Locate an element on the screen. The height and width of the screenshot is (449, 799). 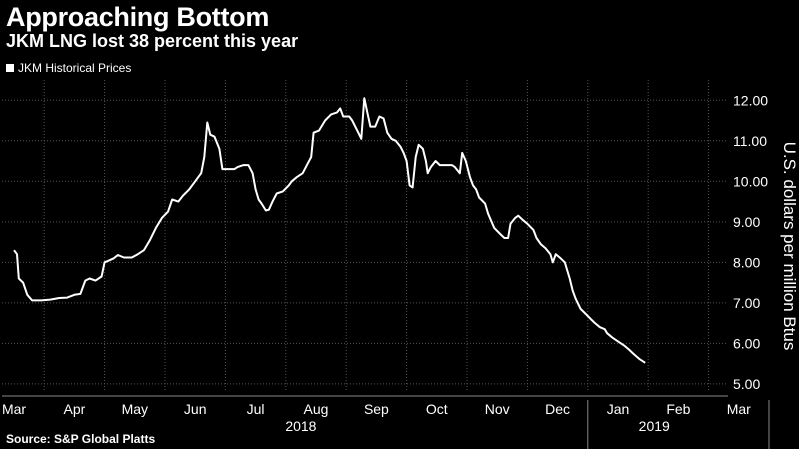
y-tick-label: 12.00 is located at coordinates (750, 100).